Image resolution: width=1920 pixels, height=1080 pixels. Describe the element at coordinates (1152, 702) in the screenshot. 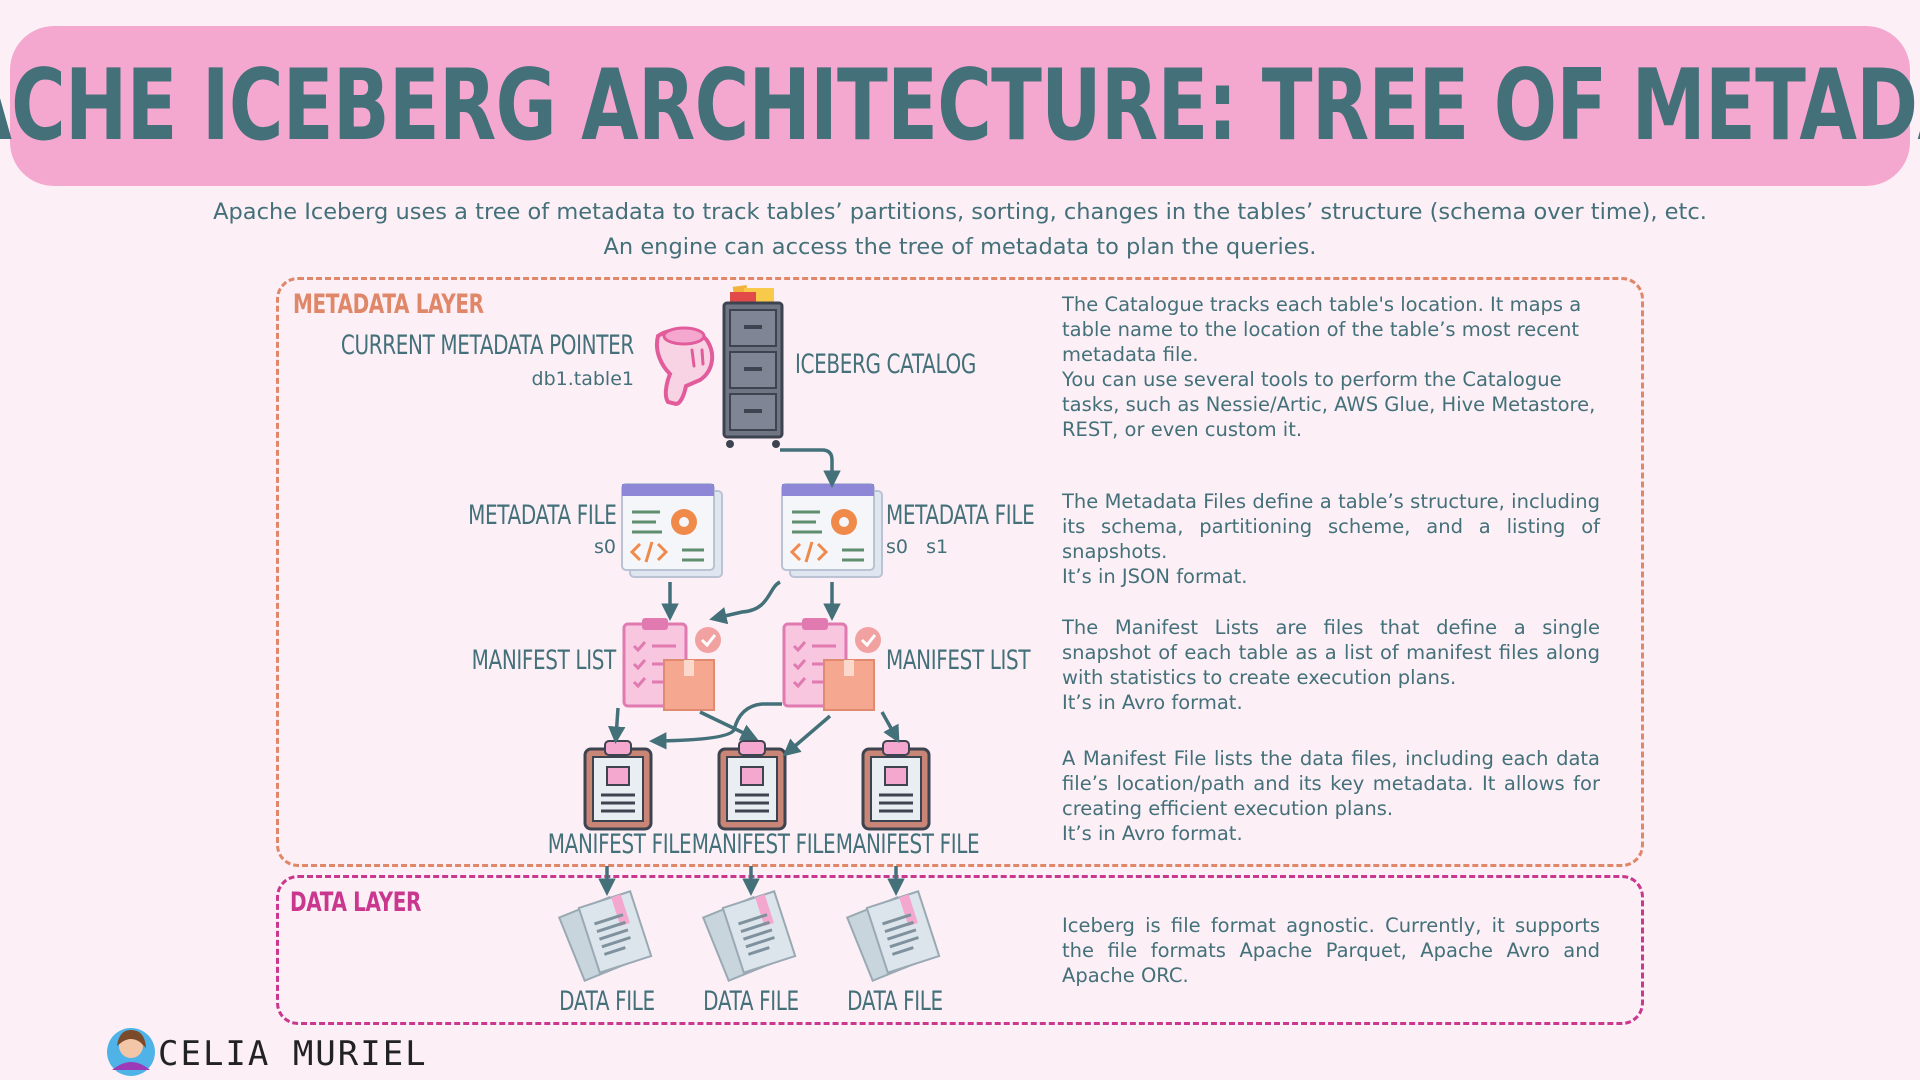

I see `manifest-lists-description-p2: It’s in Avro format.` at that location.